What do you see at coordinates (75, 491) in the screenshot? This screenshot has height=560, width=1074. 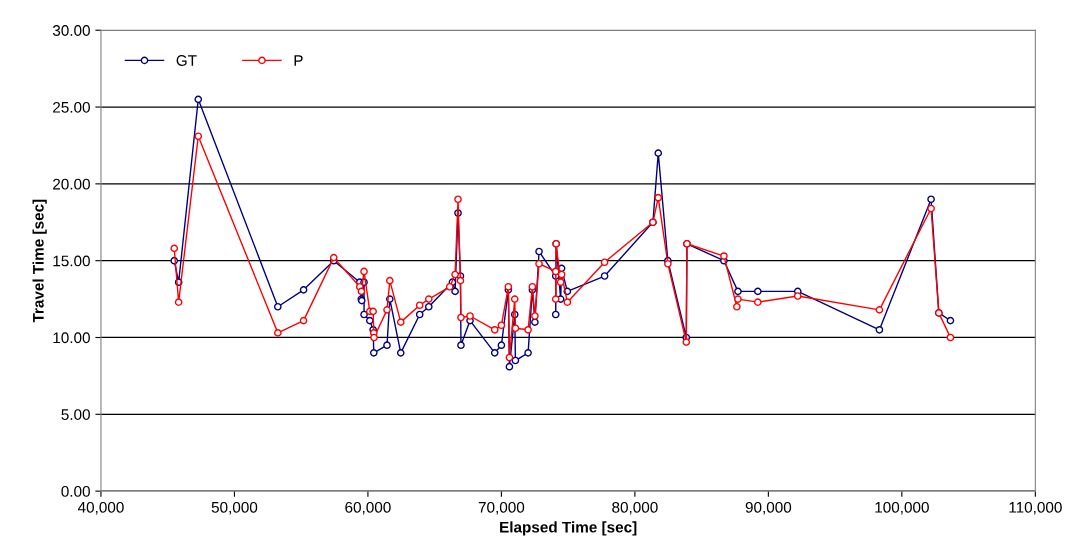 I see `y-tick-label: 0.00` at bounding box center [75, 491].